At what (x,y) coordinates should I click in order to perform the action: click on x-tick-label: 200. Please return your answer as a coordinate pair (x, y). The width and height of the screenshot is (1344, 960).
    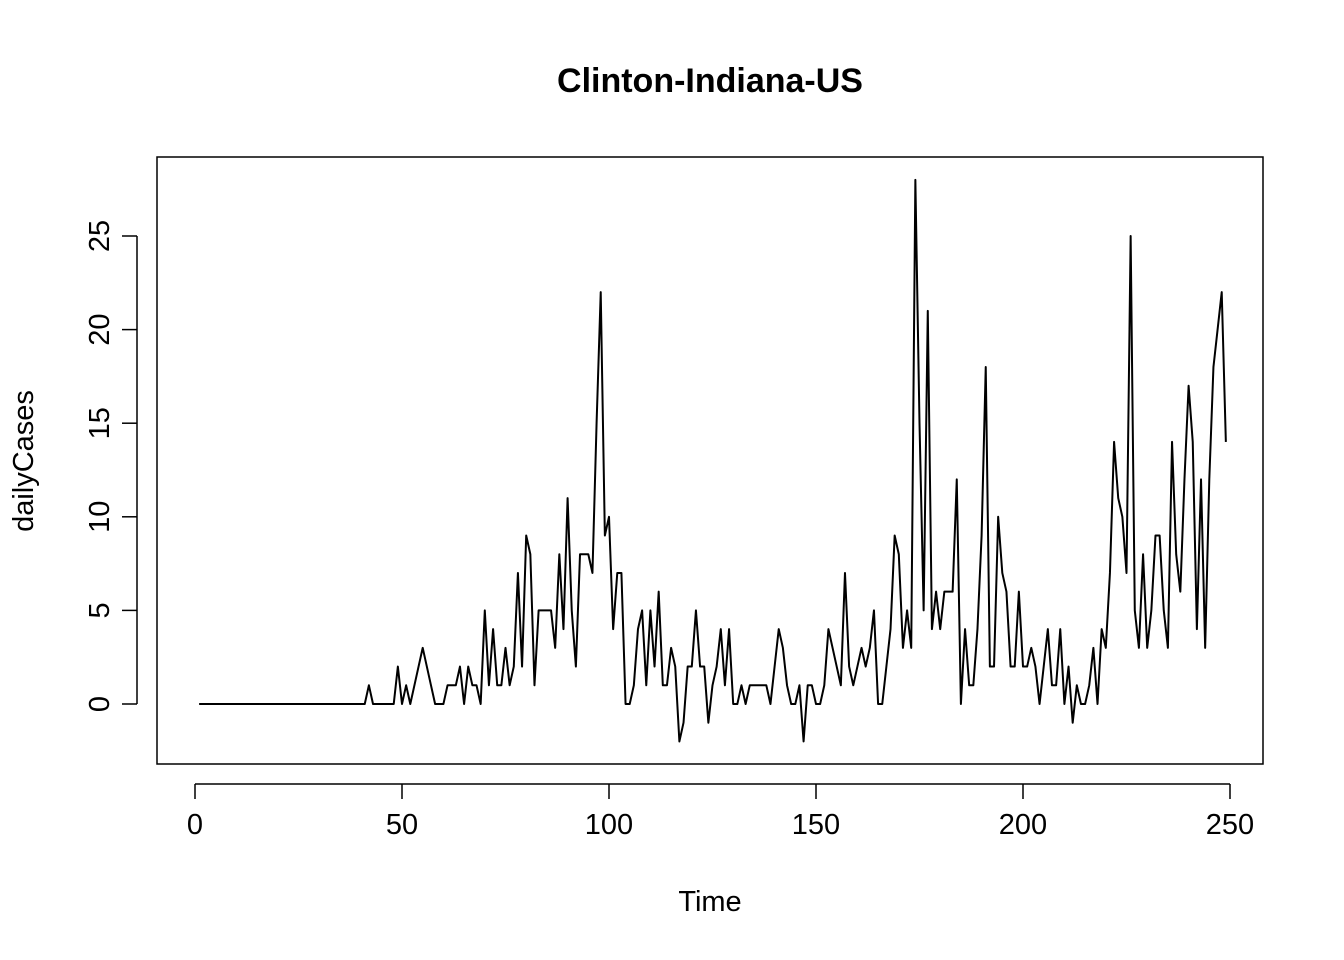
    Looking at the image, I should click on (1023, 825).